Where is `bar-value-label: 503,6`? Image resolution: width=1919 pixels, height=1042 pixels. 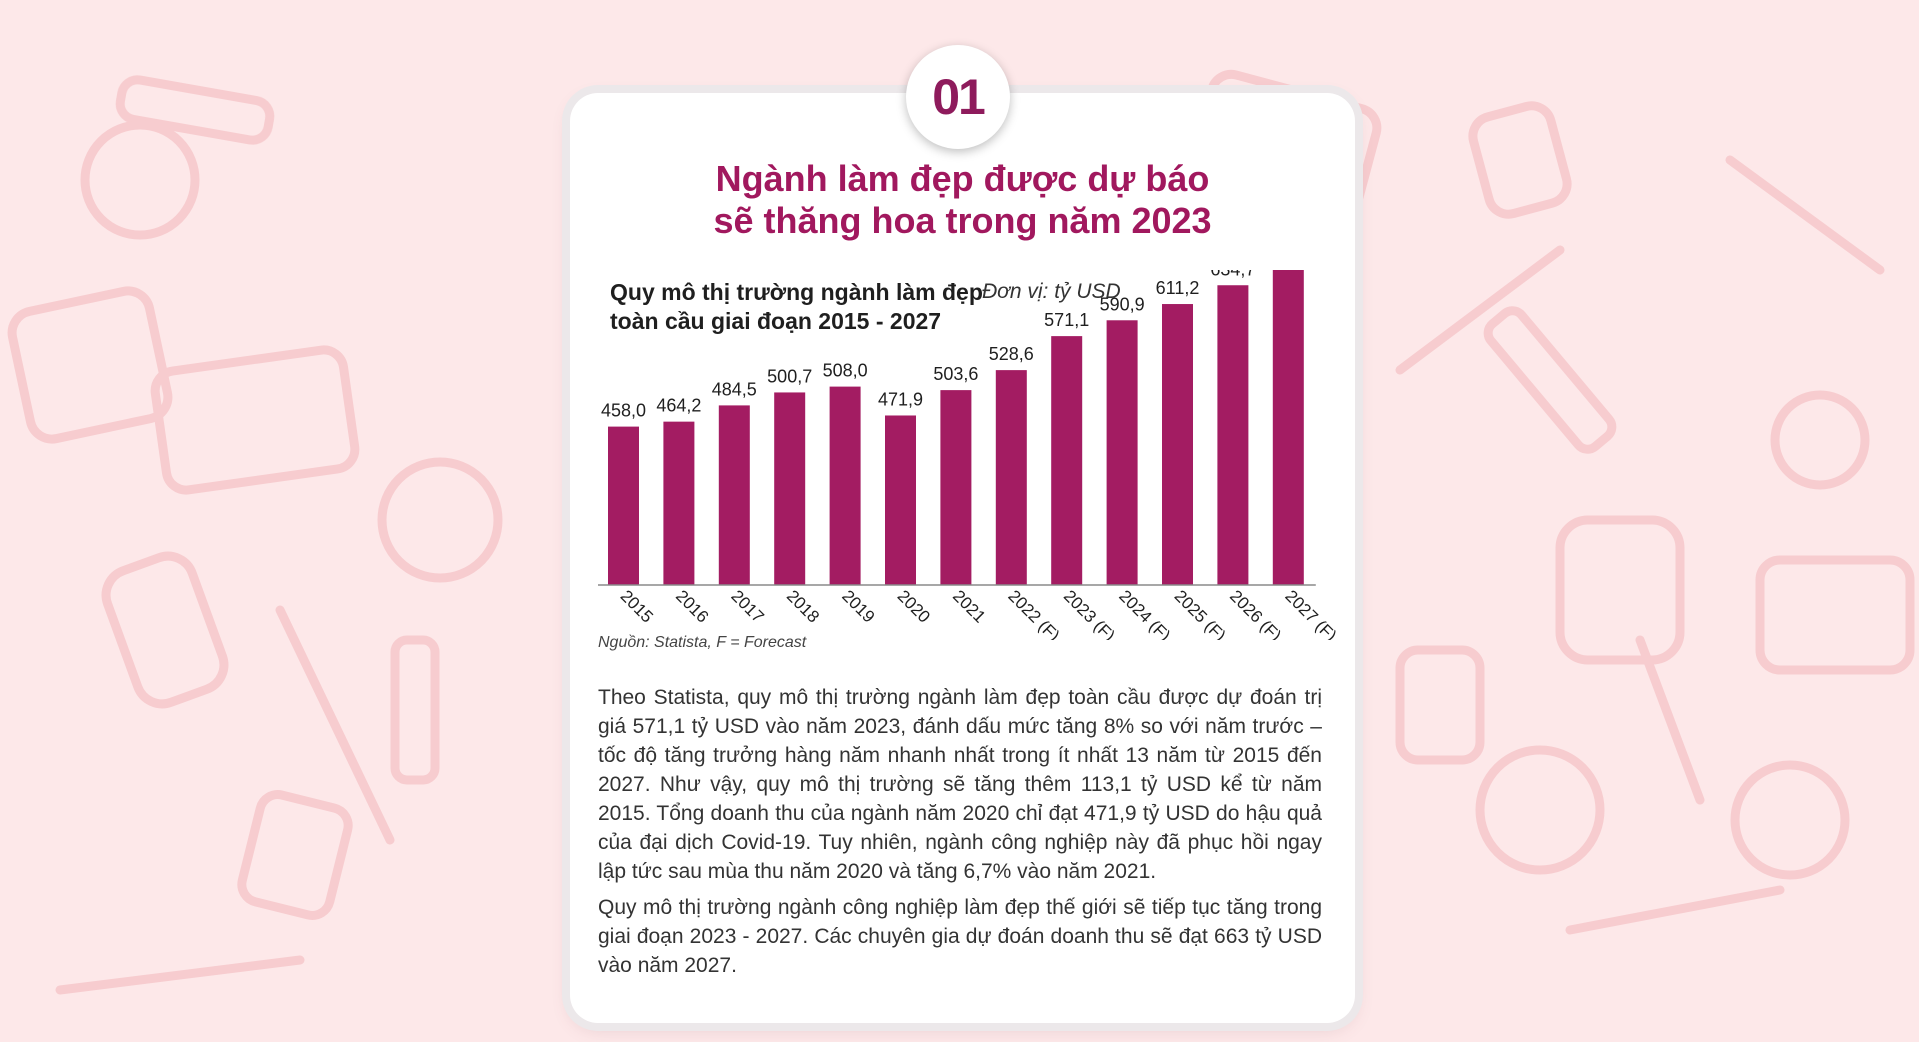
bar-value-label: 503,6 is located at coordinates (955, 374).